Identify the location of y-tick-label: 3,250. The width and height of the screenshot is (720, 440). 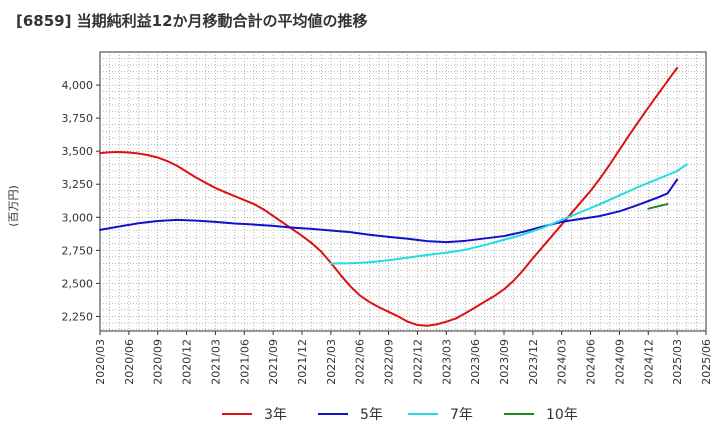
(78, 184).